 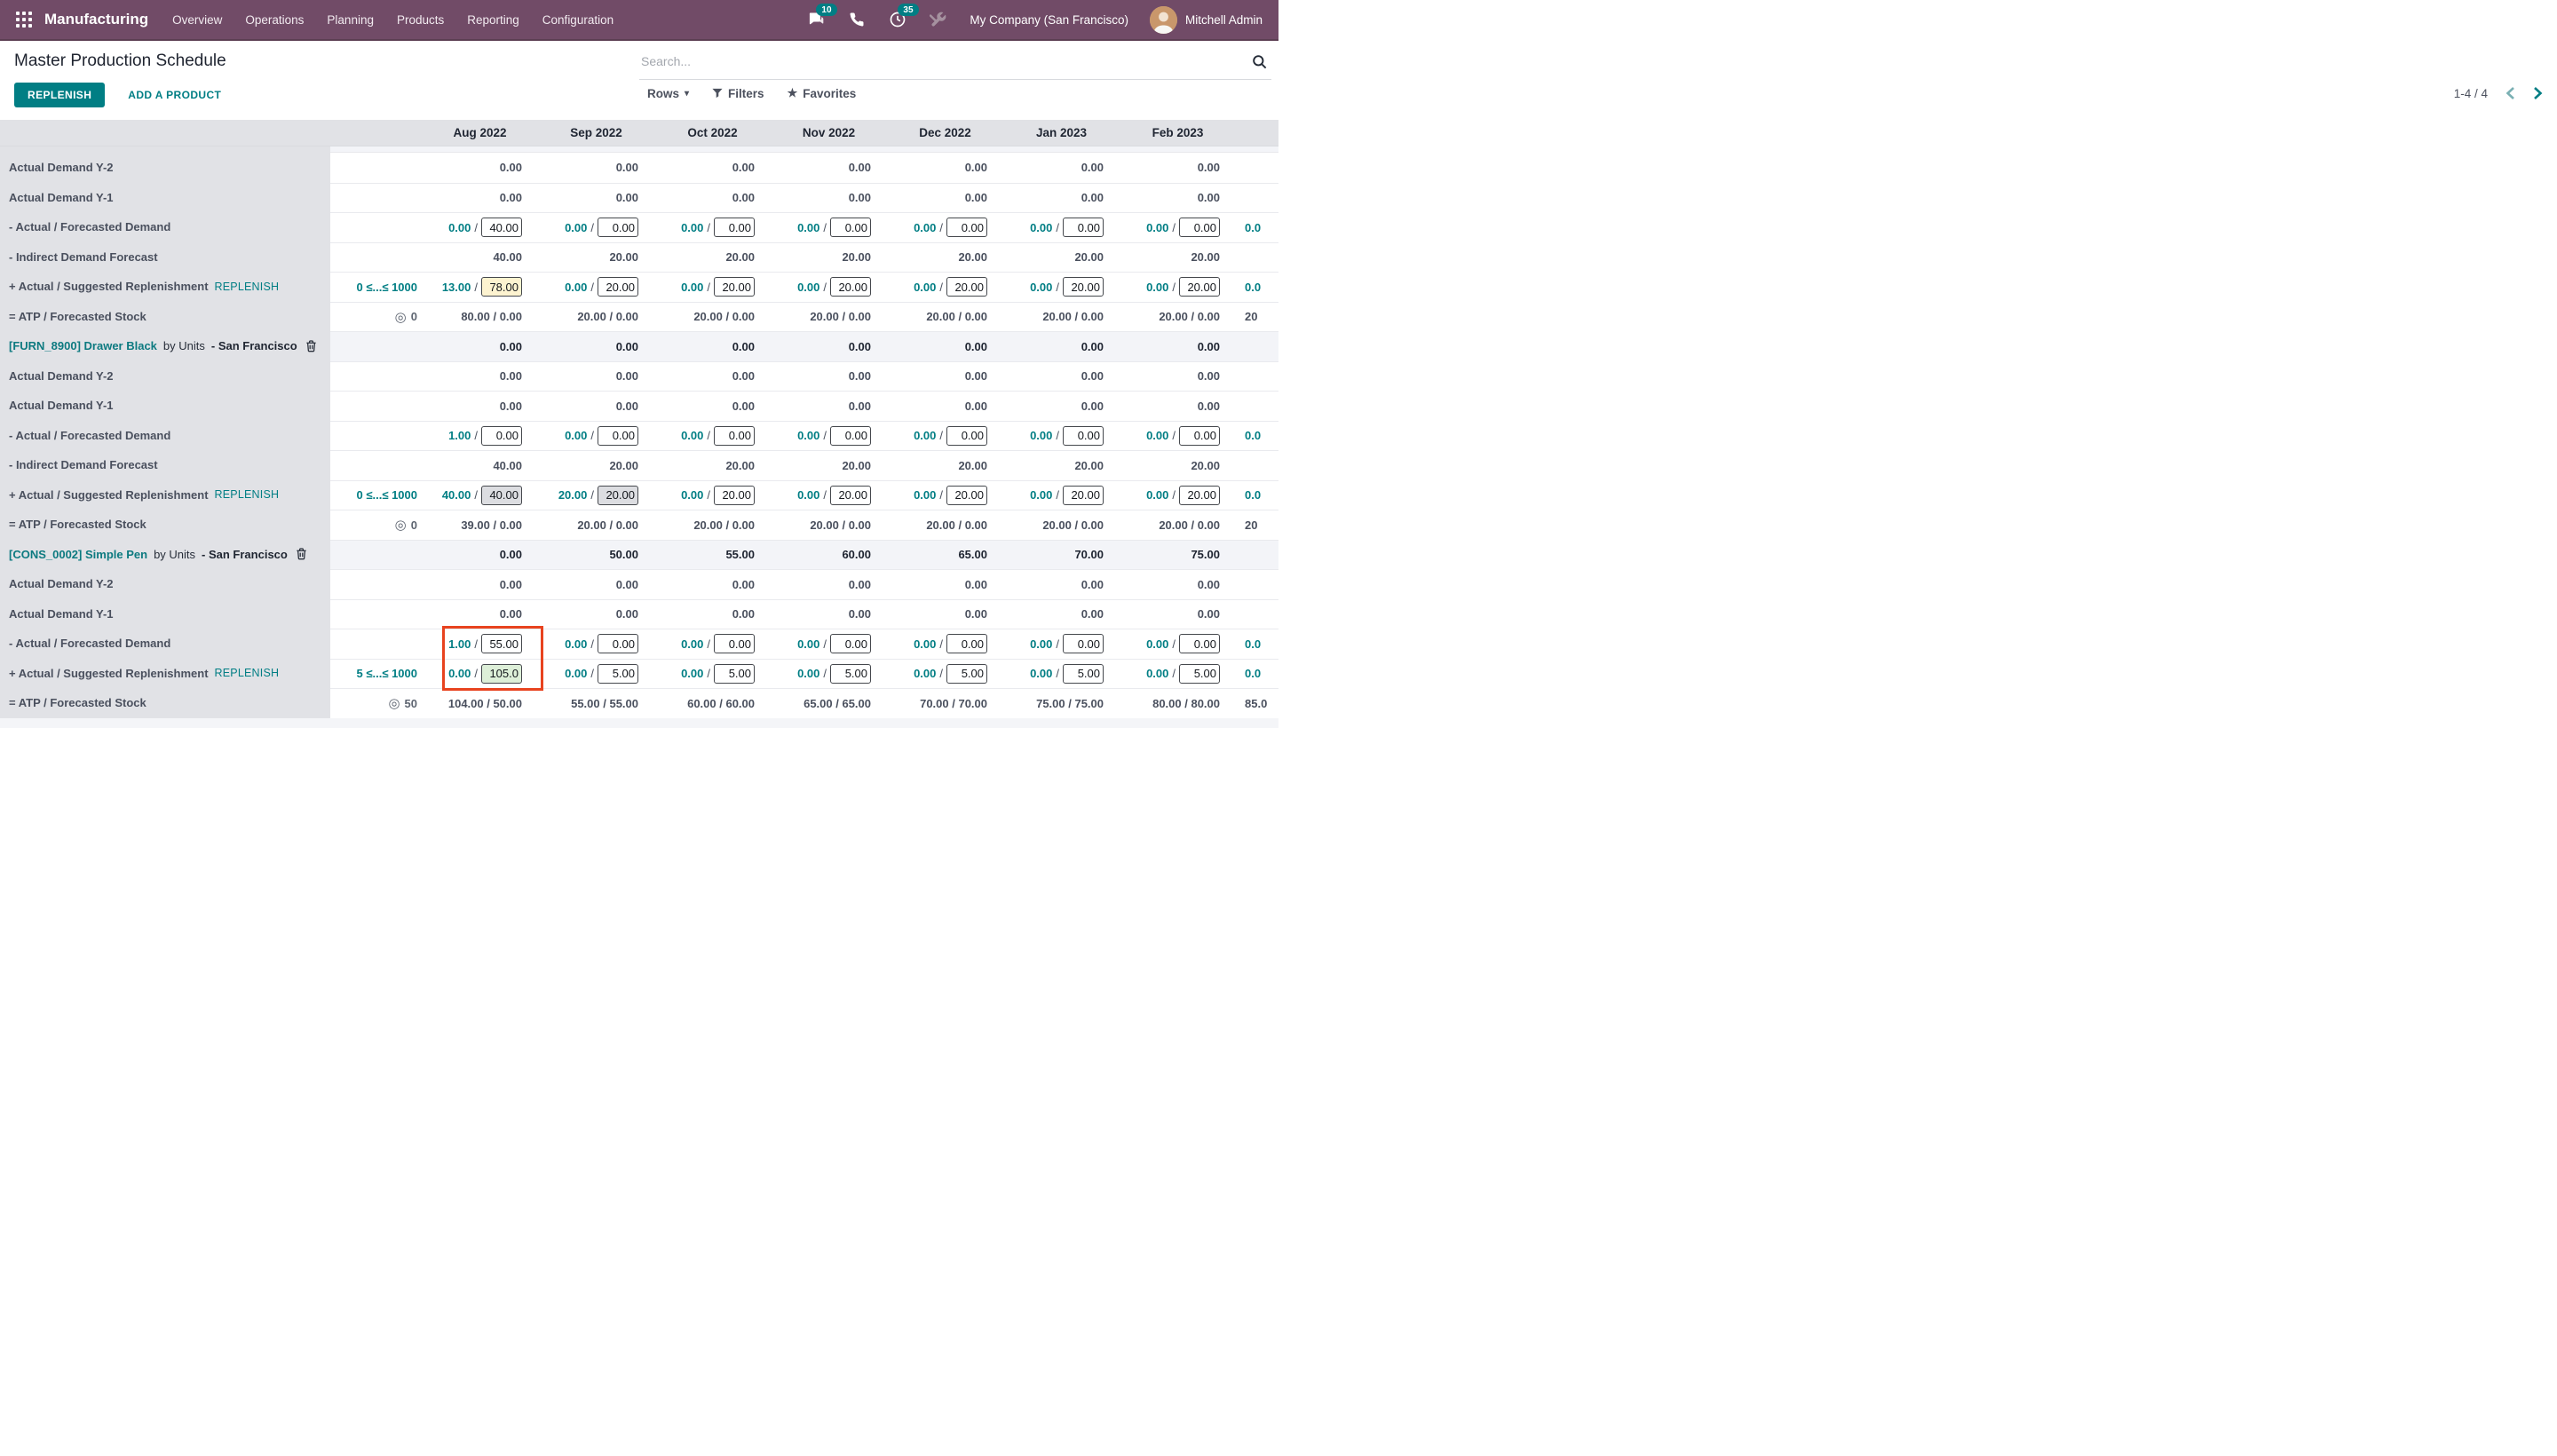 I want to click on filters-dropdown: Filters, so click(x=738, y=93).